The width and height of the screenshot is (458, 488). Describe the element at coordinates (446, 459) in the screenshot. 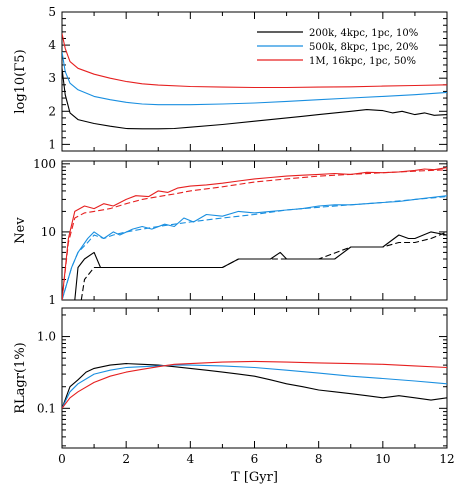

I see `x-tick-label: 12` at that location.